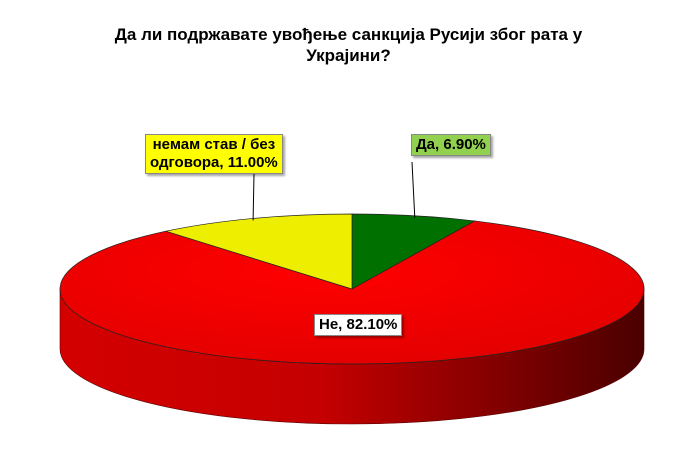 The width and height of the screenshot is (697, 466). What do you see at coordinates (348, 55) in the screenshot?
I see `chart-title-line-2: Украјини?` at bounding box center [348, 55].